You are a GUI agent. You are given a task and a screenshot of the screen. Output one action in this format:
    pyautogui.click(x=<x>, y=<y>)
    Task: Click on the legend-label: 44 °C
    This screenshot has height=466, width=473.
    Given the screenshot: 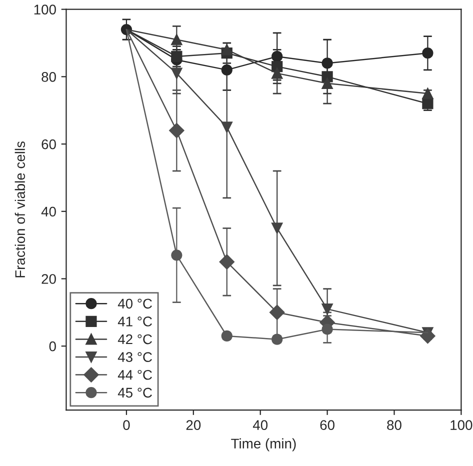 What is the action you would take?
    pyautogui.click(x=135, y=375)
    